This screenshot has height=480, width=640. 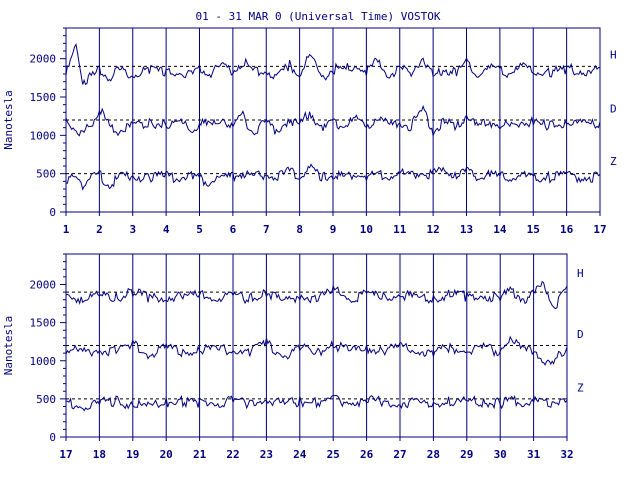 I want to click on x-tick-label: 5, so click(x=199, y=229).